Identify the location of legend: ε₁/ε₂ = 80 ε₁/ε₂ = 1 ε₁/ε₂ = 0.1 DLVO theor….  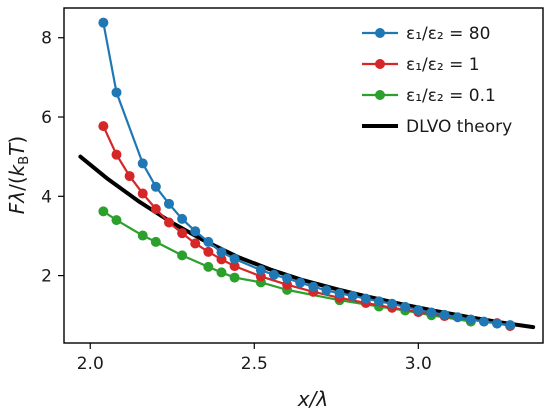
(437, 80).